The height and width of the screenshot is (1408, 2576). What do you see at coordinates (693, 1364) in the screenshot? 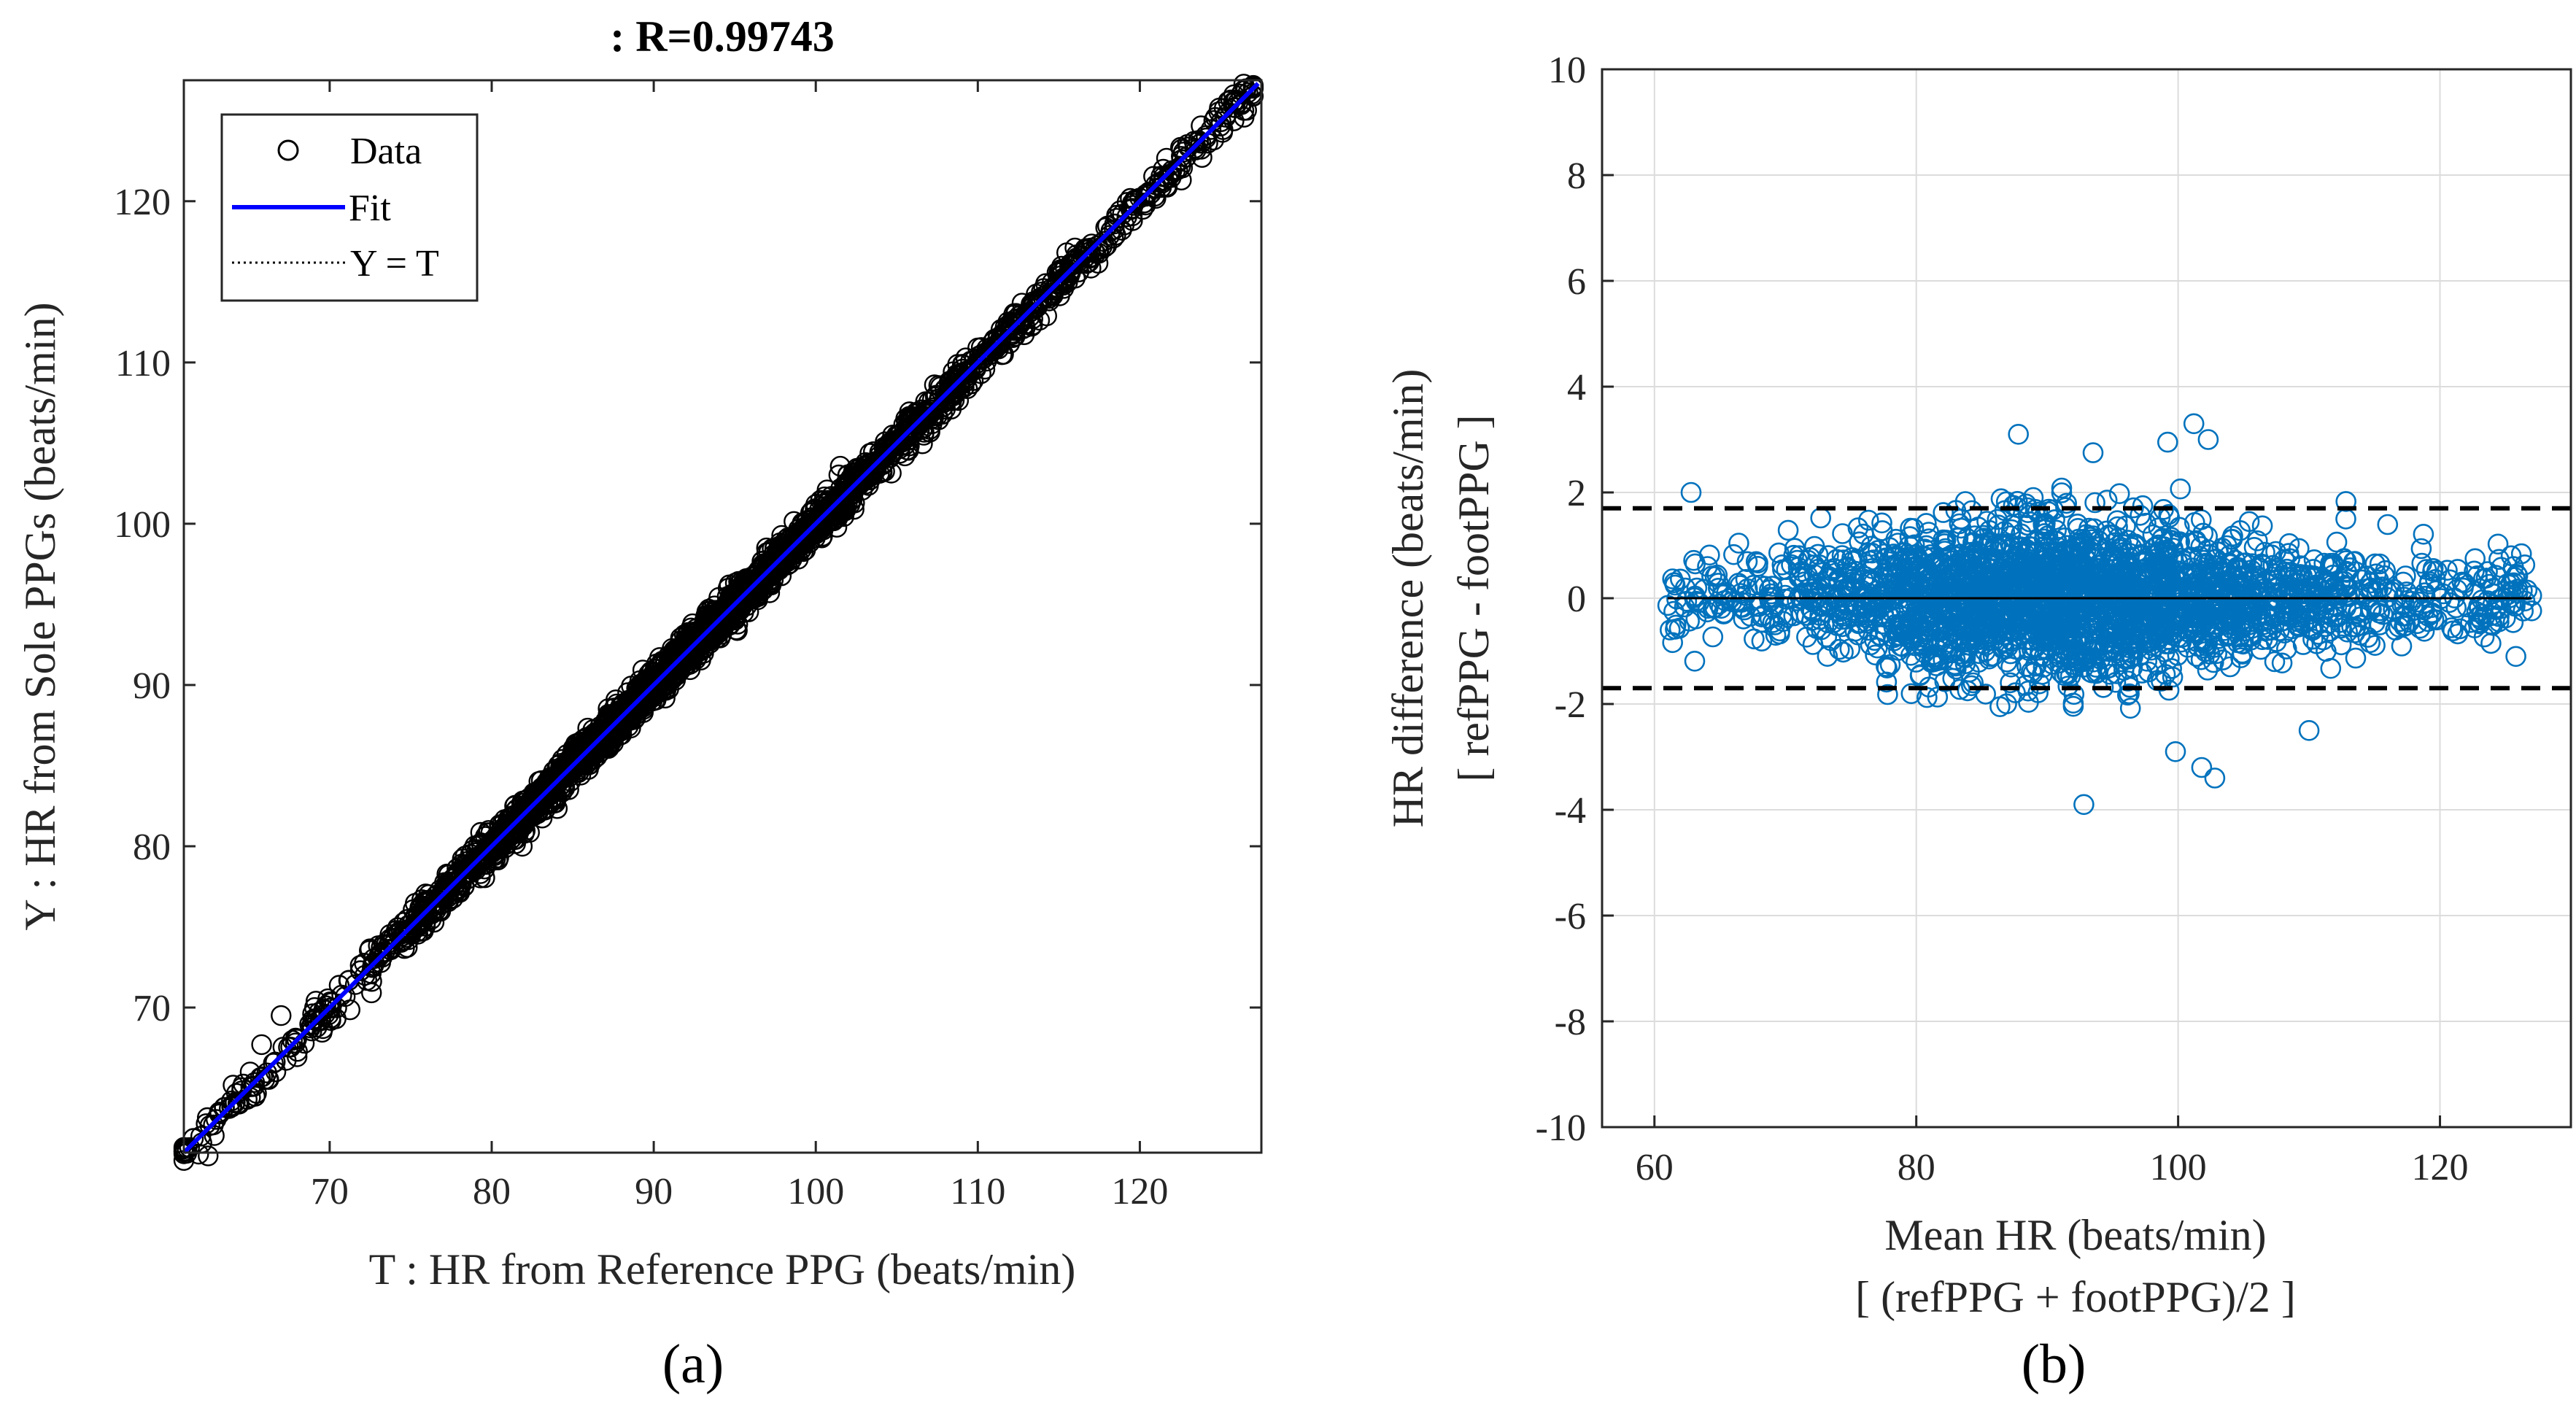
I see `panel-a-caption: (a)` at bounding box center [693, 1364].